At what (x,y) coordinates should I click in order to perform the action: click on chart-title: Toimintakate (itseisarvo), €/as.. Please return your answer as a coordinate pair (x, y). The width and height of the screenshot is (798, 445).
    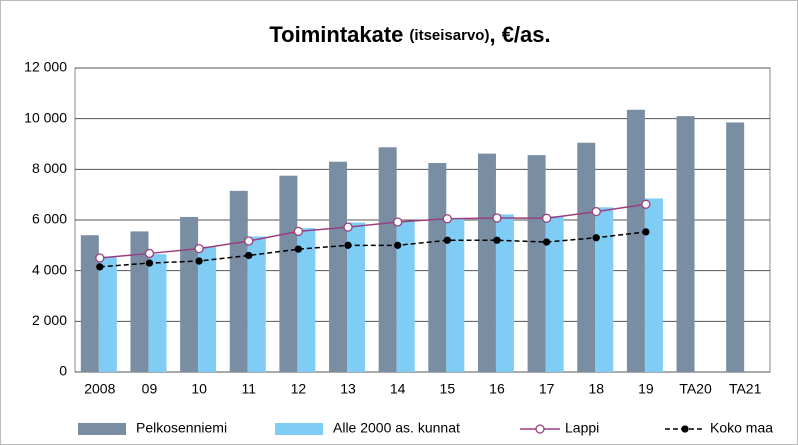
    Looking at the image, I should click on (409, 34).